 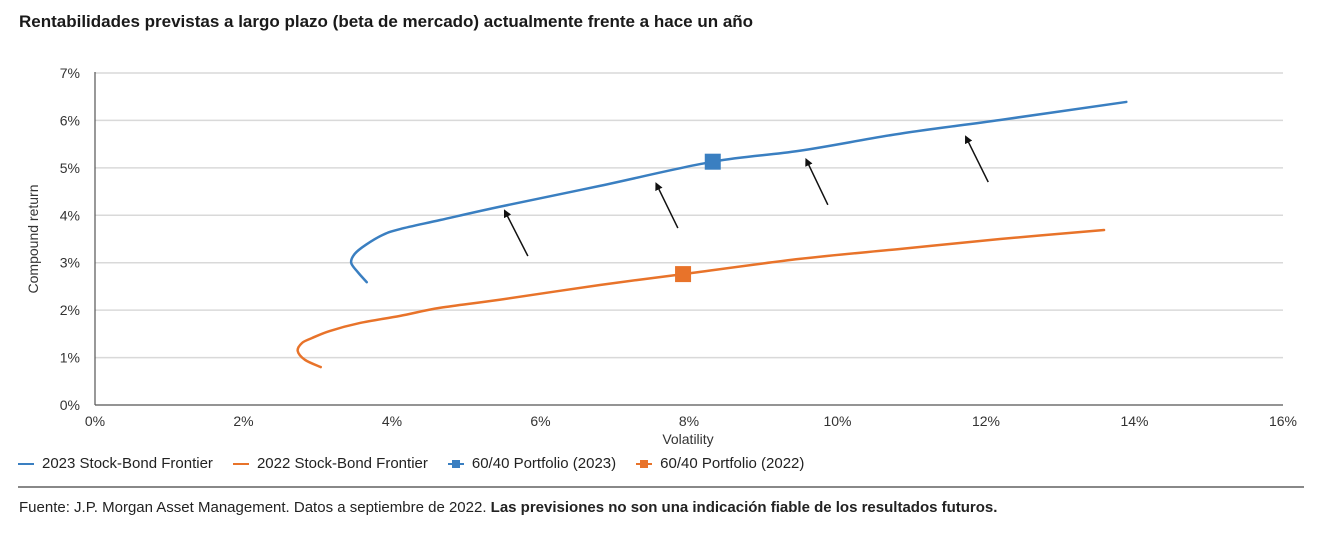 I want to click on x-tick-labels: 0% 2% 4% 6% 8% 10% 12% 14% 16%, so click(x=691, y=421).